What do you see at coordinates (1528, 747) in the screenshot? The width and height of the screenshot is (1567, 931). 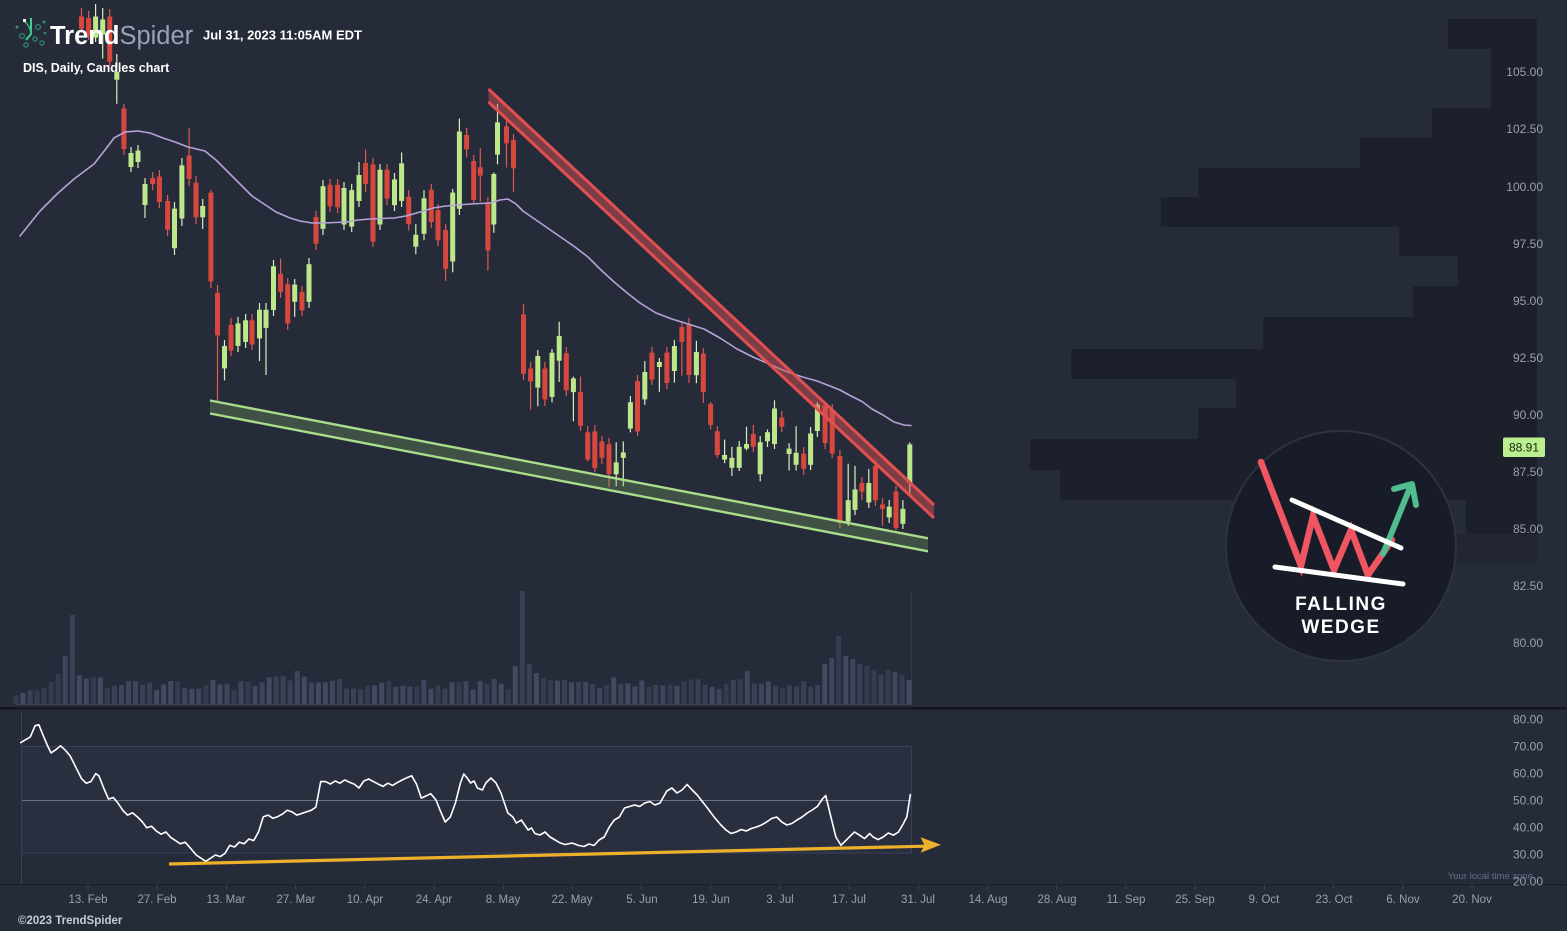 I see `svg-text: 70.00` at bounding box center [1528, 747].